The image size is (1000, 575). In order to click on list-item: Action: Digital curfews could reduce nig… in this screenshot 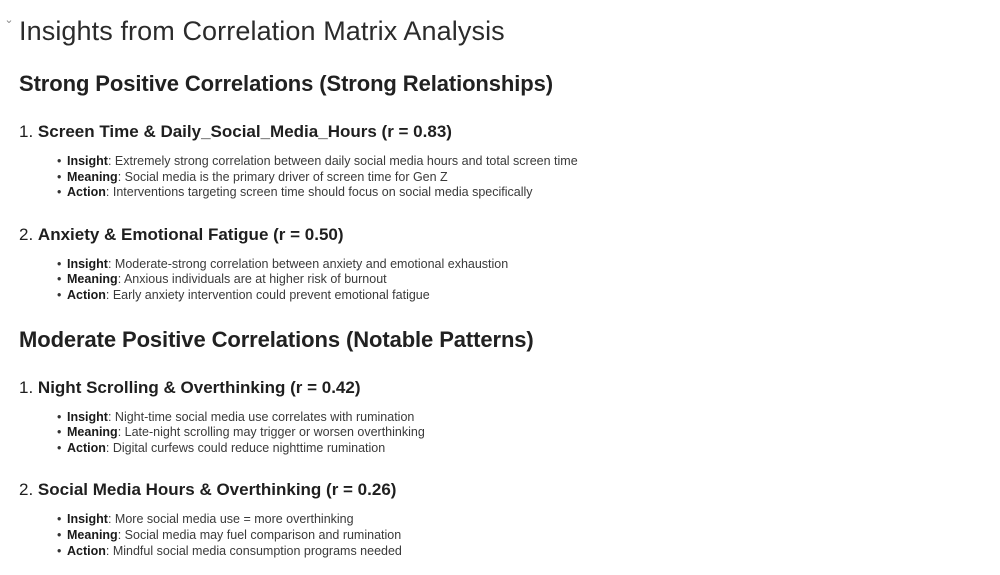, I will do `click(509, 449)`.